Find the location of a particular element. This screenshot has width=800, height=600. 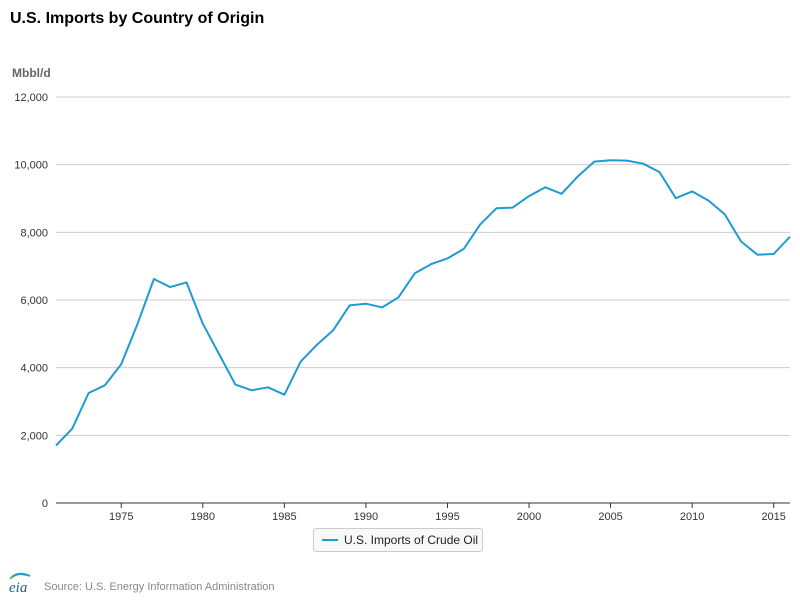

y-tick-label: 8,000 is located at coordinates (34, 233).